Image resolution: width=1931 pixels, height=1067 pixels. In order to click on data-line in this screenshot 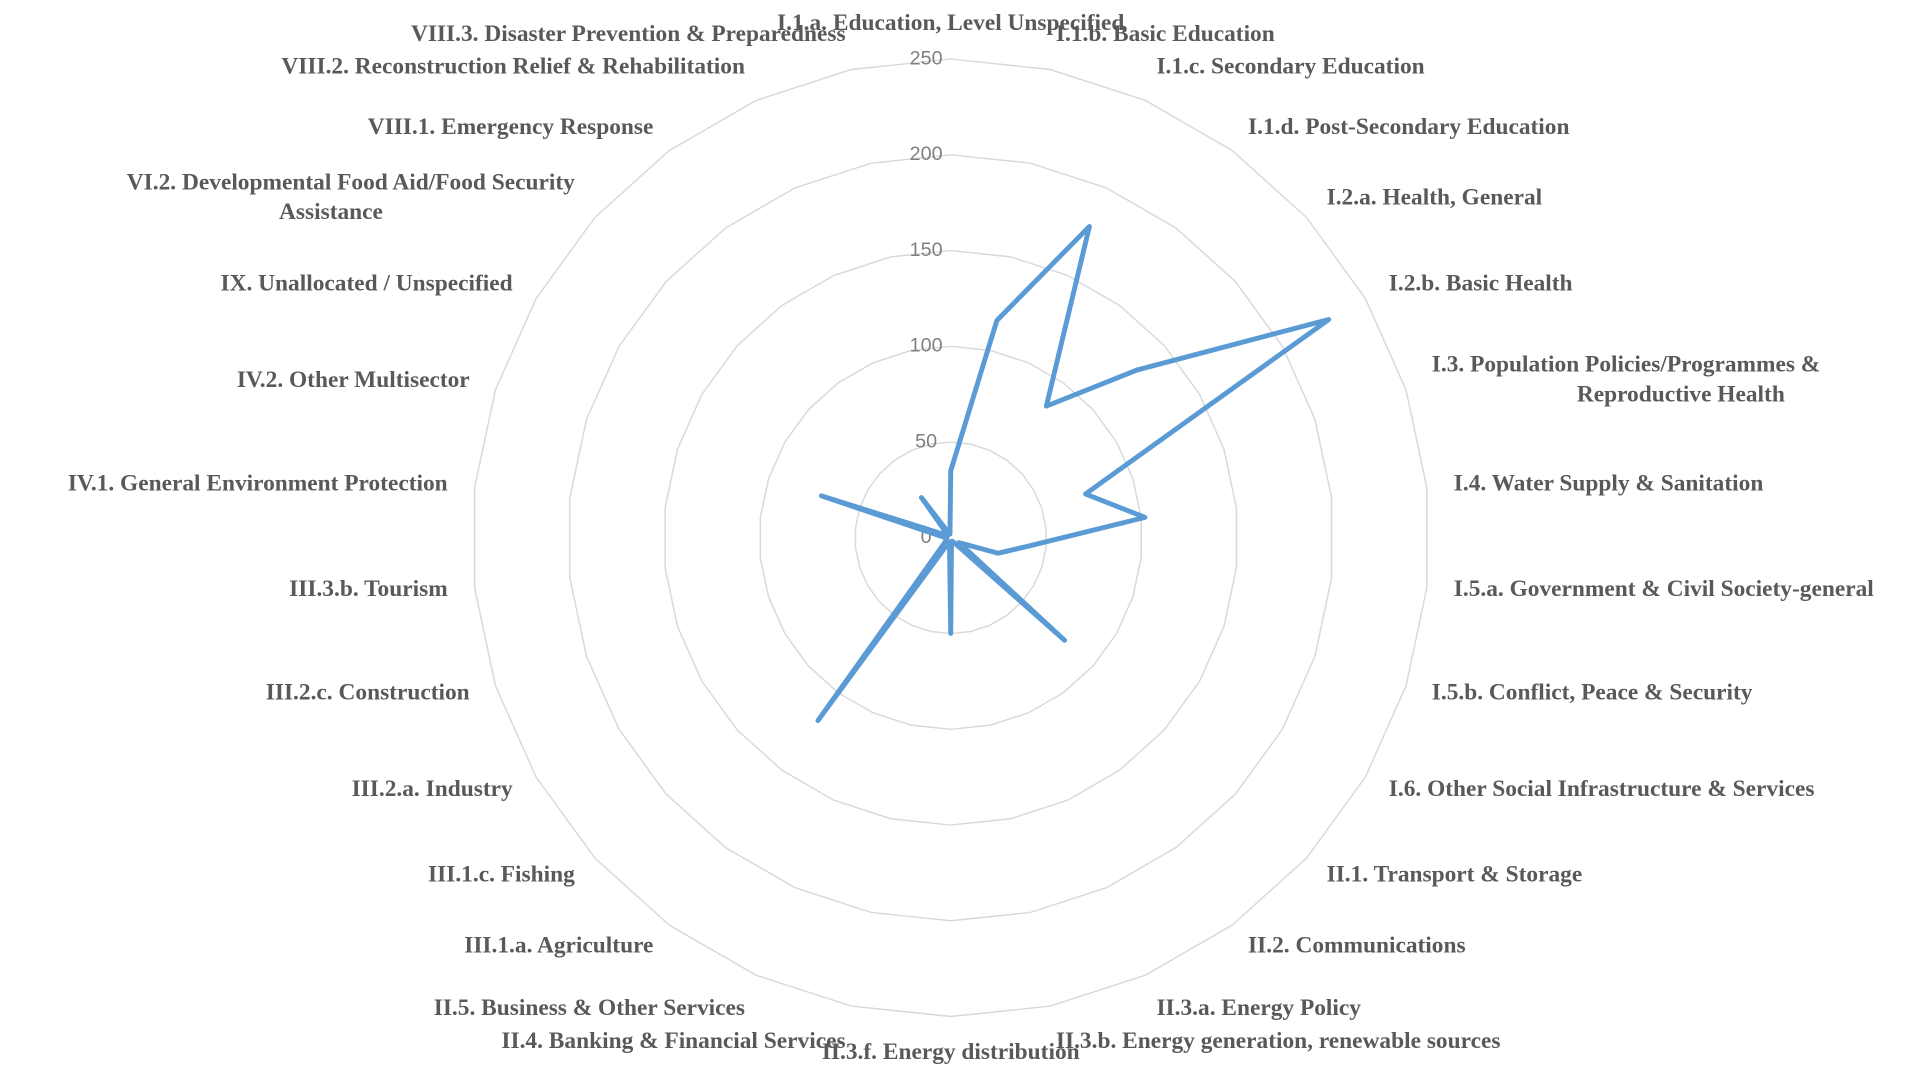, I will do `click(1073, 473)`.